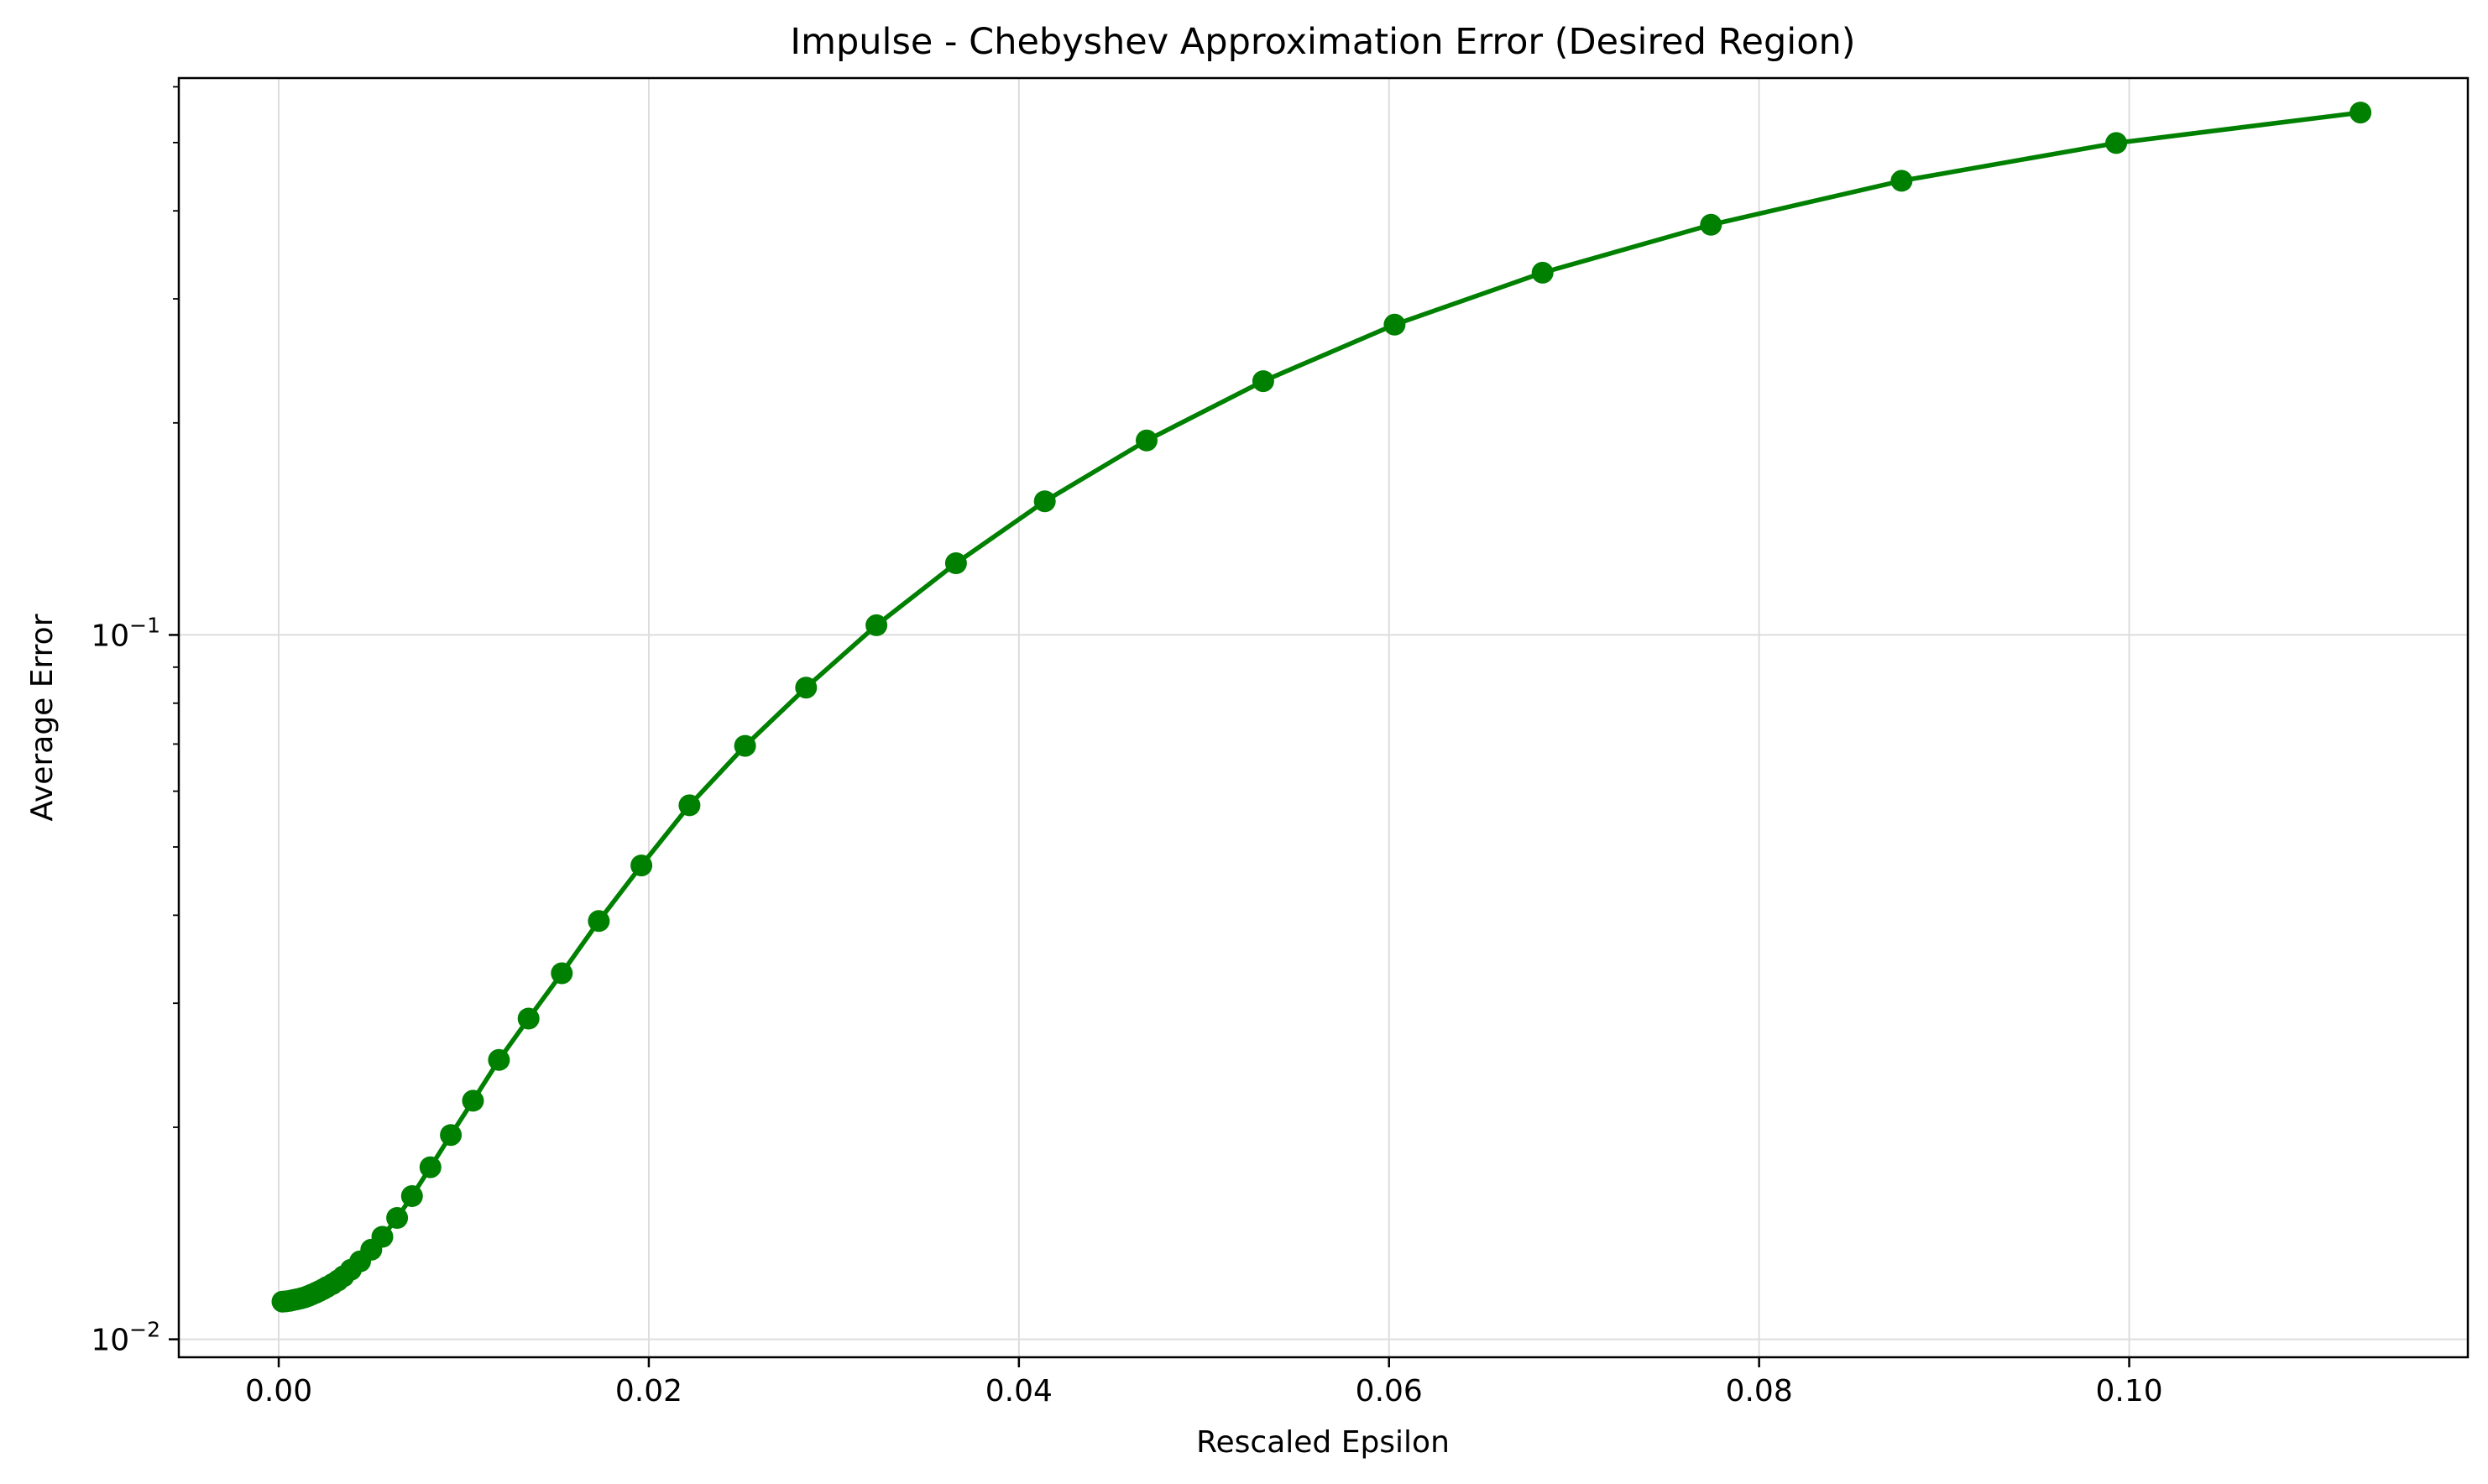 The image size is (2488, 1484). I want to click on y-tick-label: 10⁻¹, so click(126, 633).